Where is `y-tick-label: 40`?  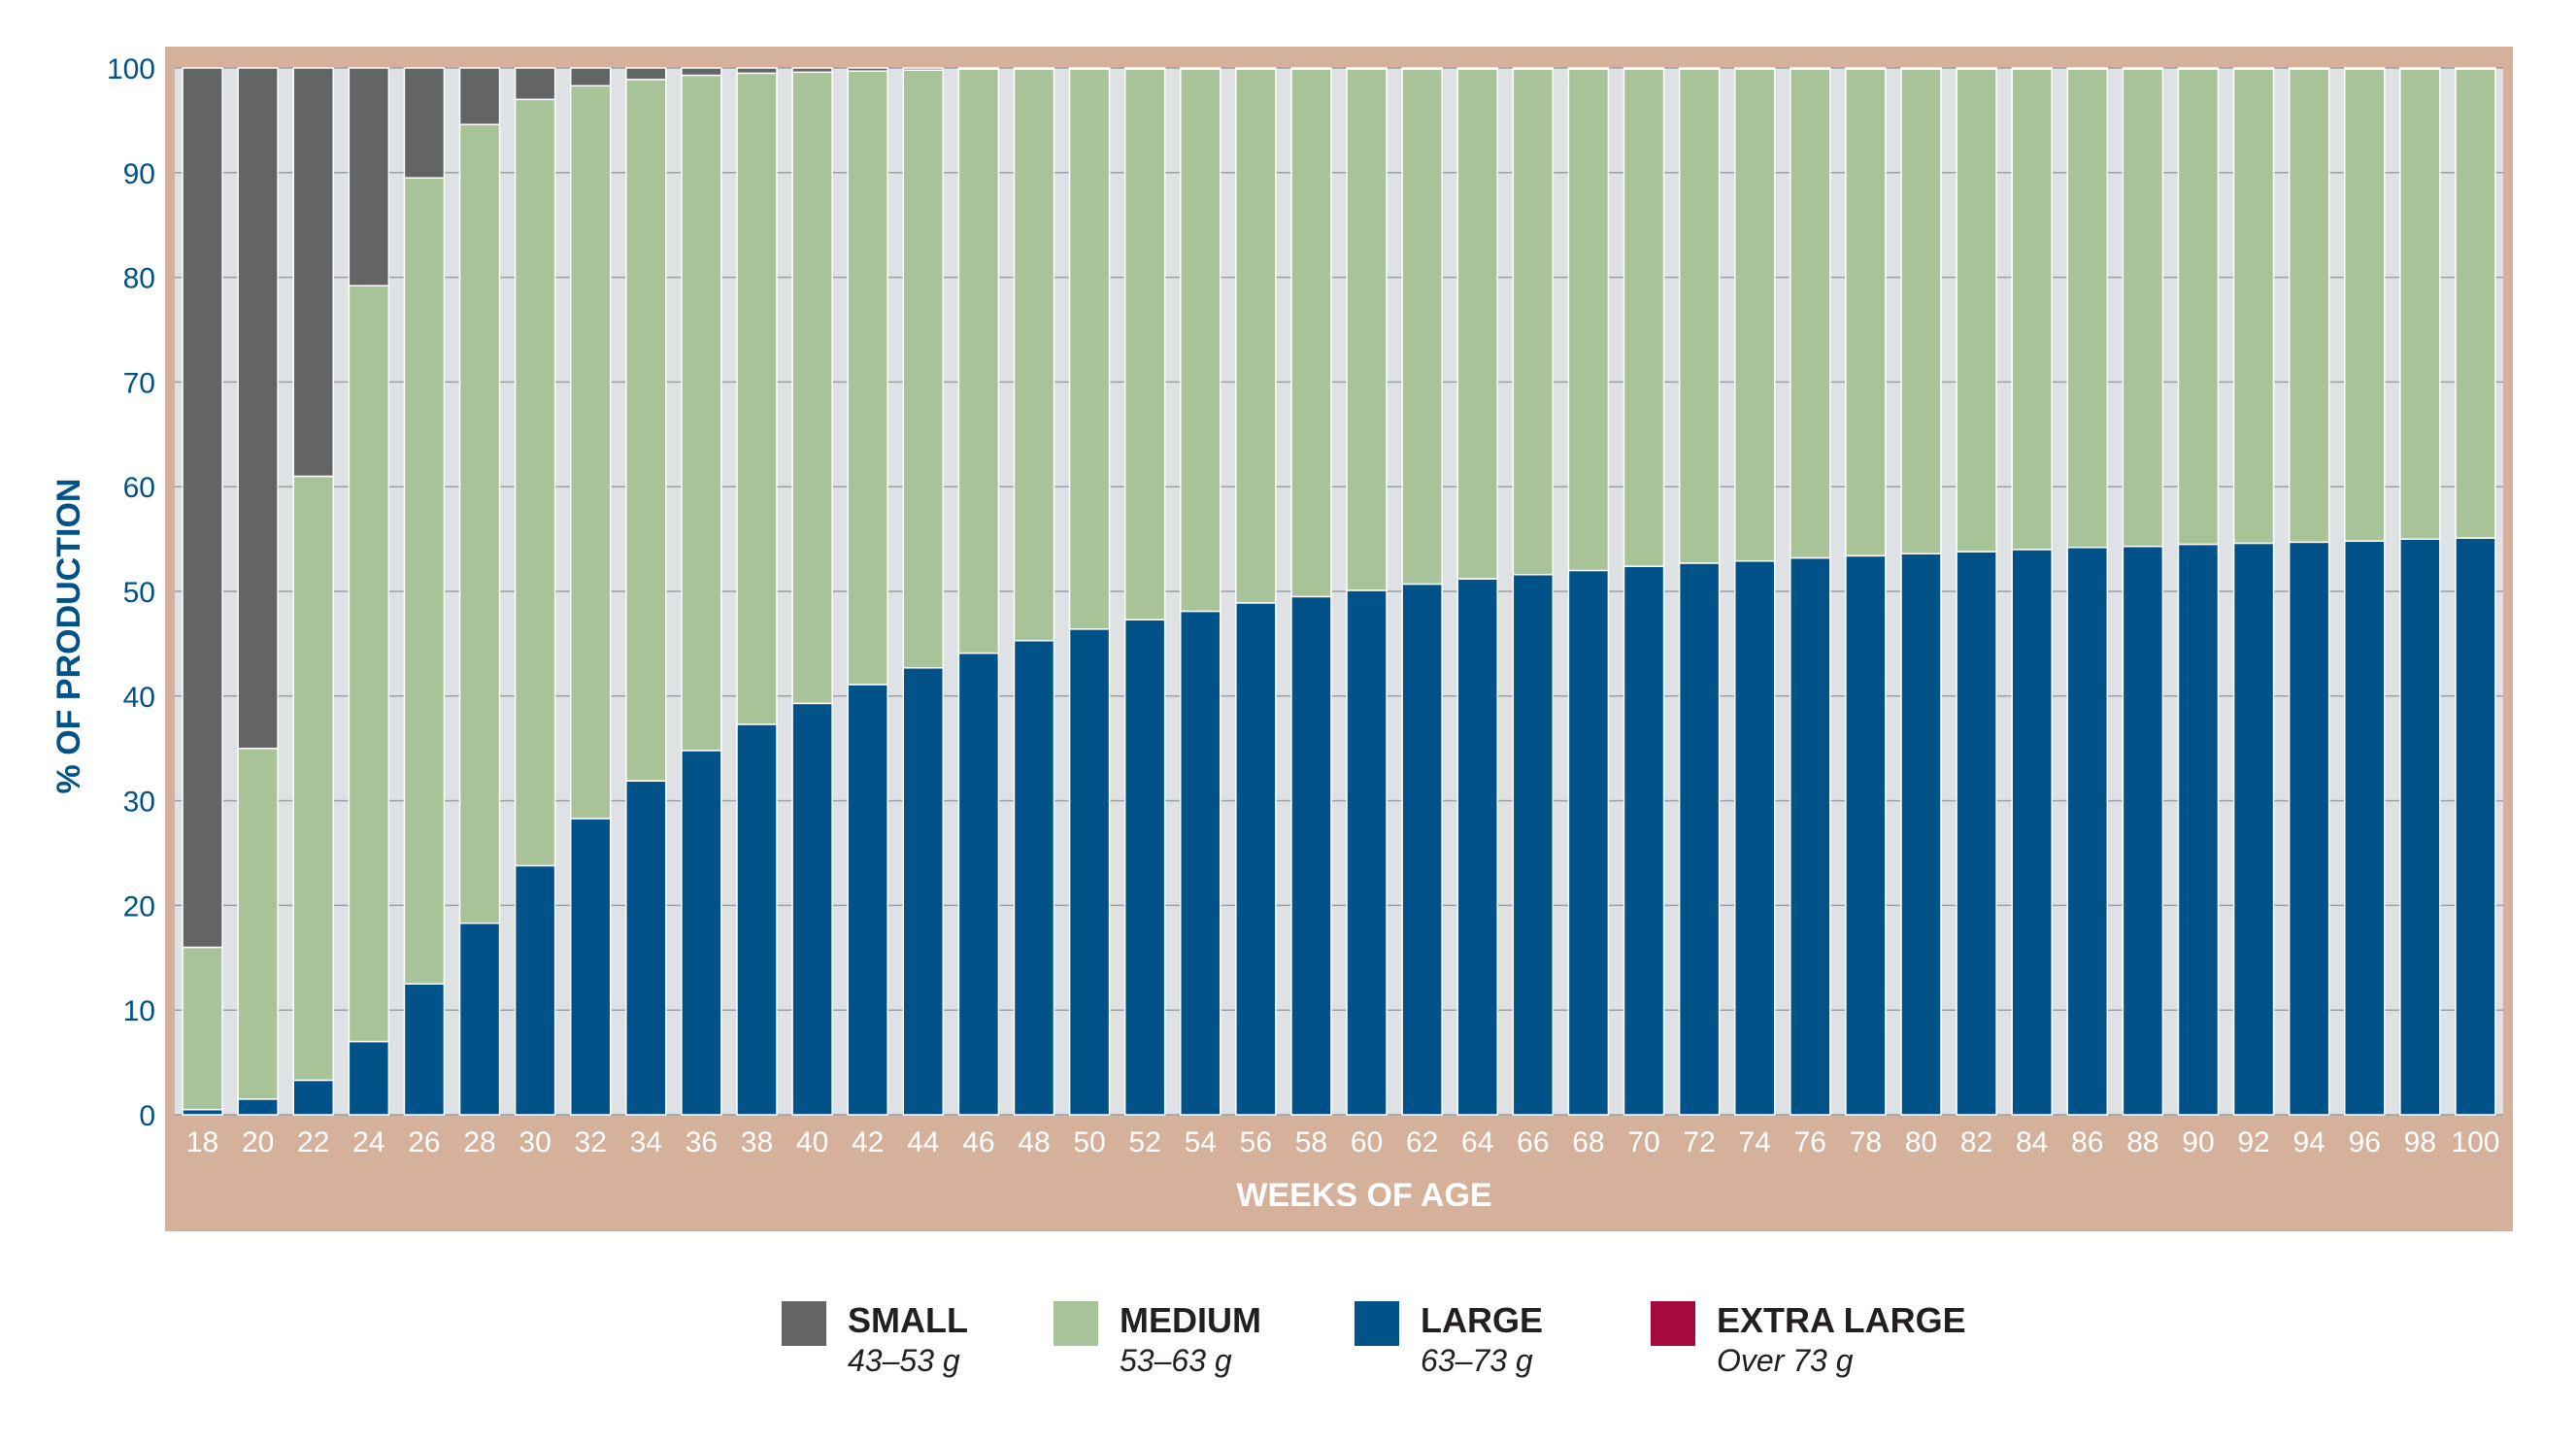 y-tick-label: 40 is located at coordinates (139, 698).